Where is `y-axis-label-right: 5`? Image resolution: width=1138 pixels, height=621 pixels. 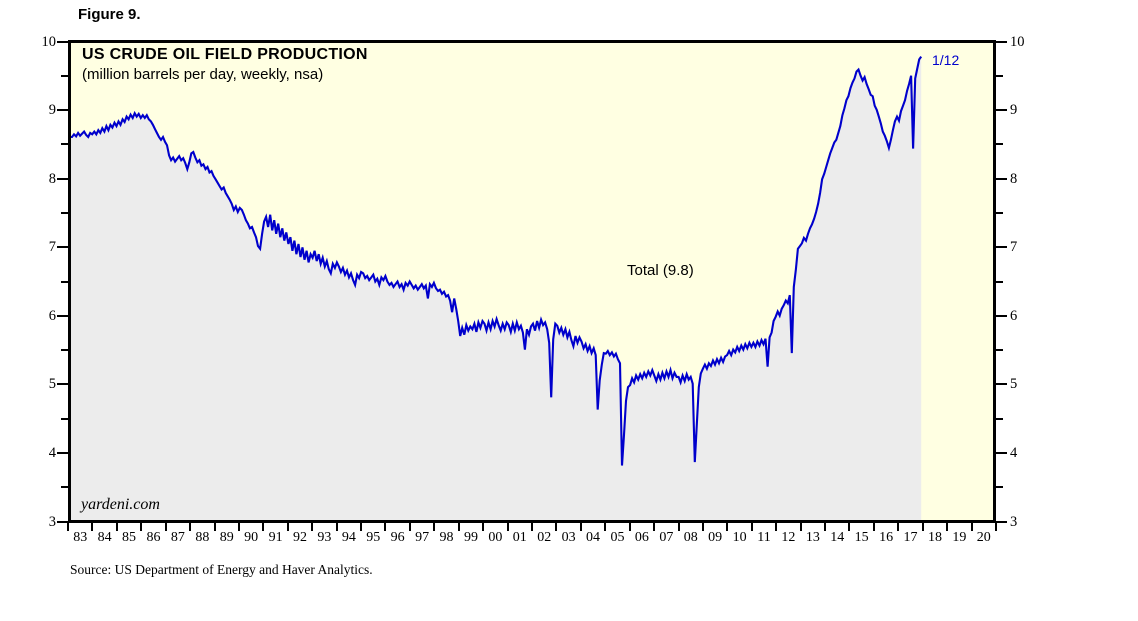
y-axis-label-right: 5 is located at coordinates (1014, 384).